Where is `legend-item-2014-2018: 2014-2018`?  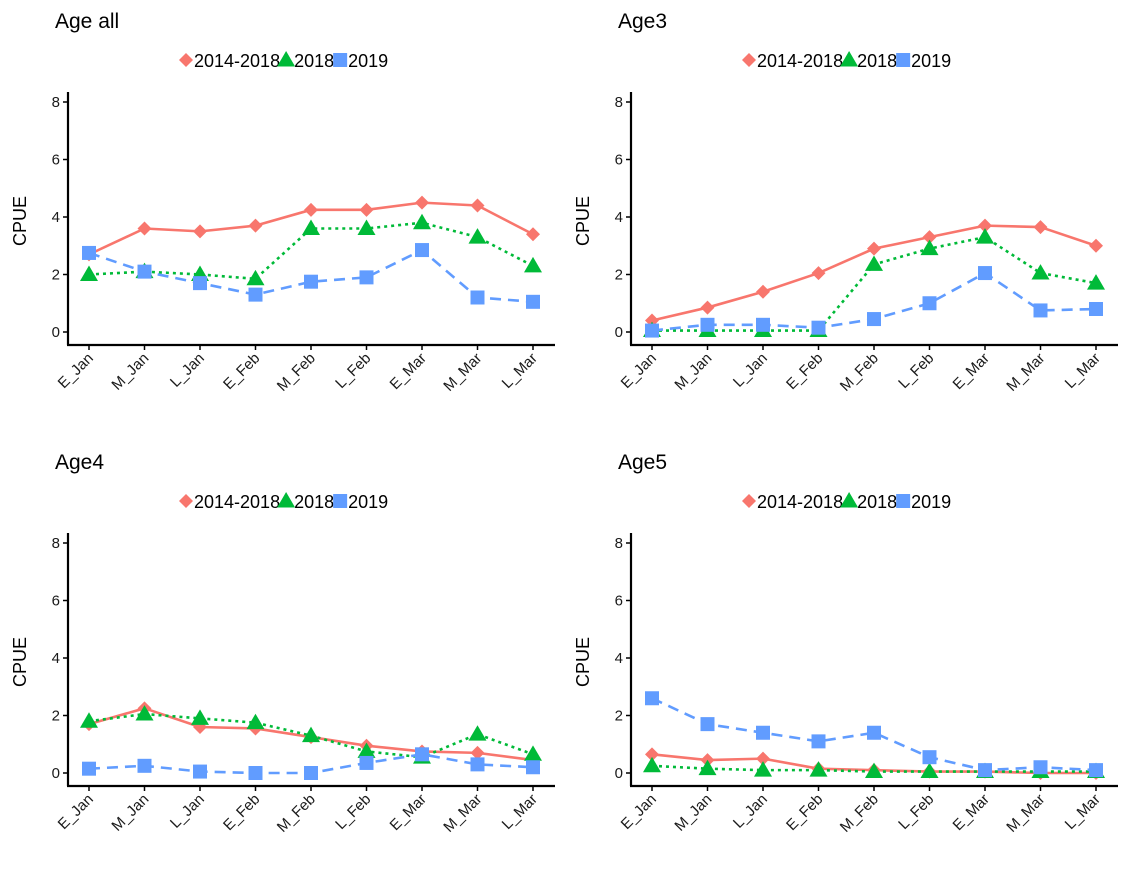 legend-item-2014-2018: 2014-2018 is located at coordinates (792, 61).